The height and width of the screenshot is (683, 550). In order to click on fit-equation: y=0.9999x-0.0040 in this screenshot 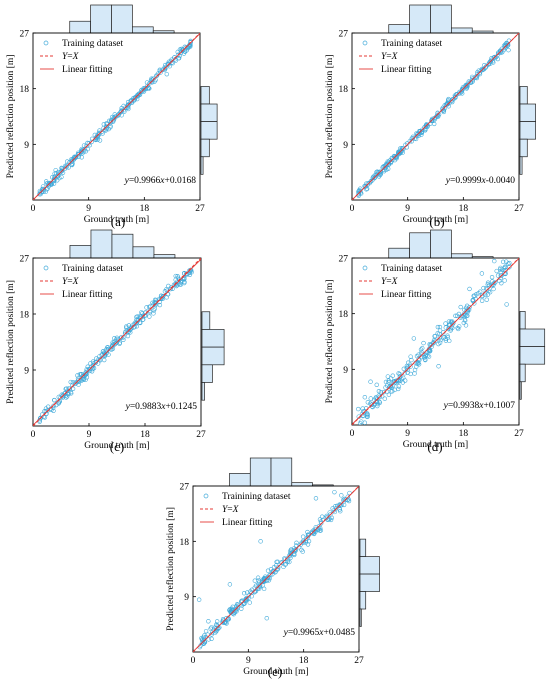, I will do `click(480, 181)`.